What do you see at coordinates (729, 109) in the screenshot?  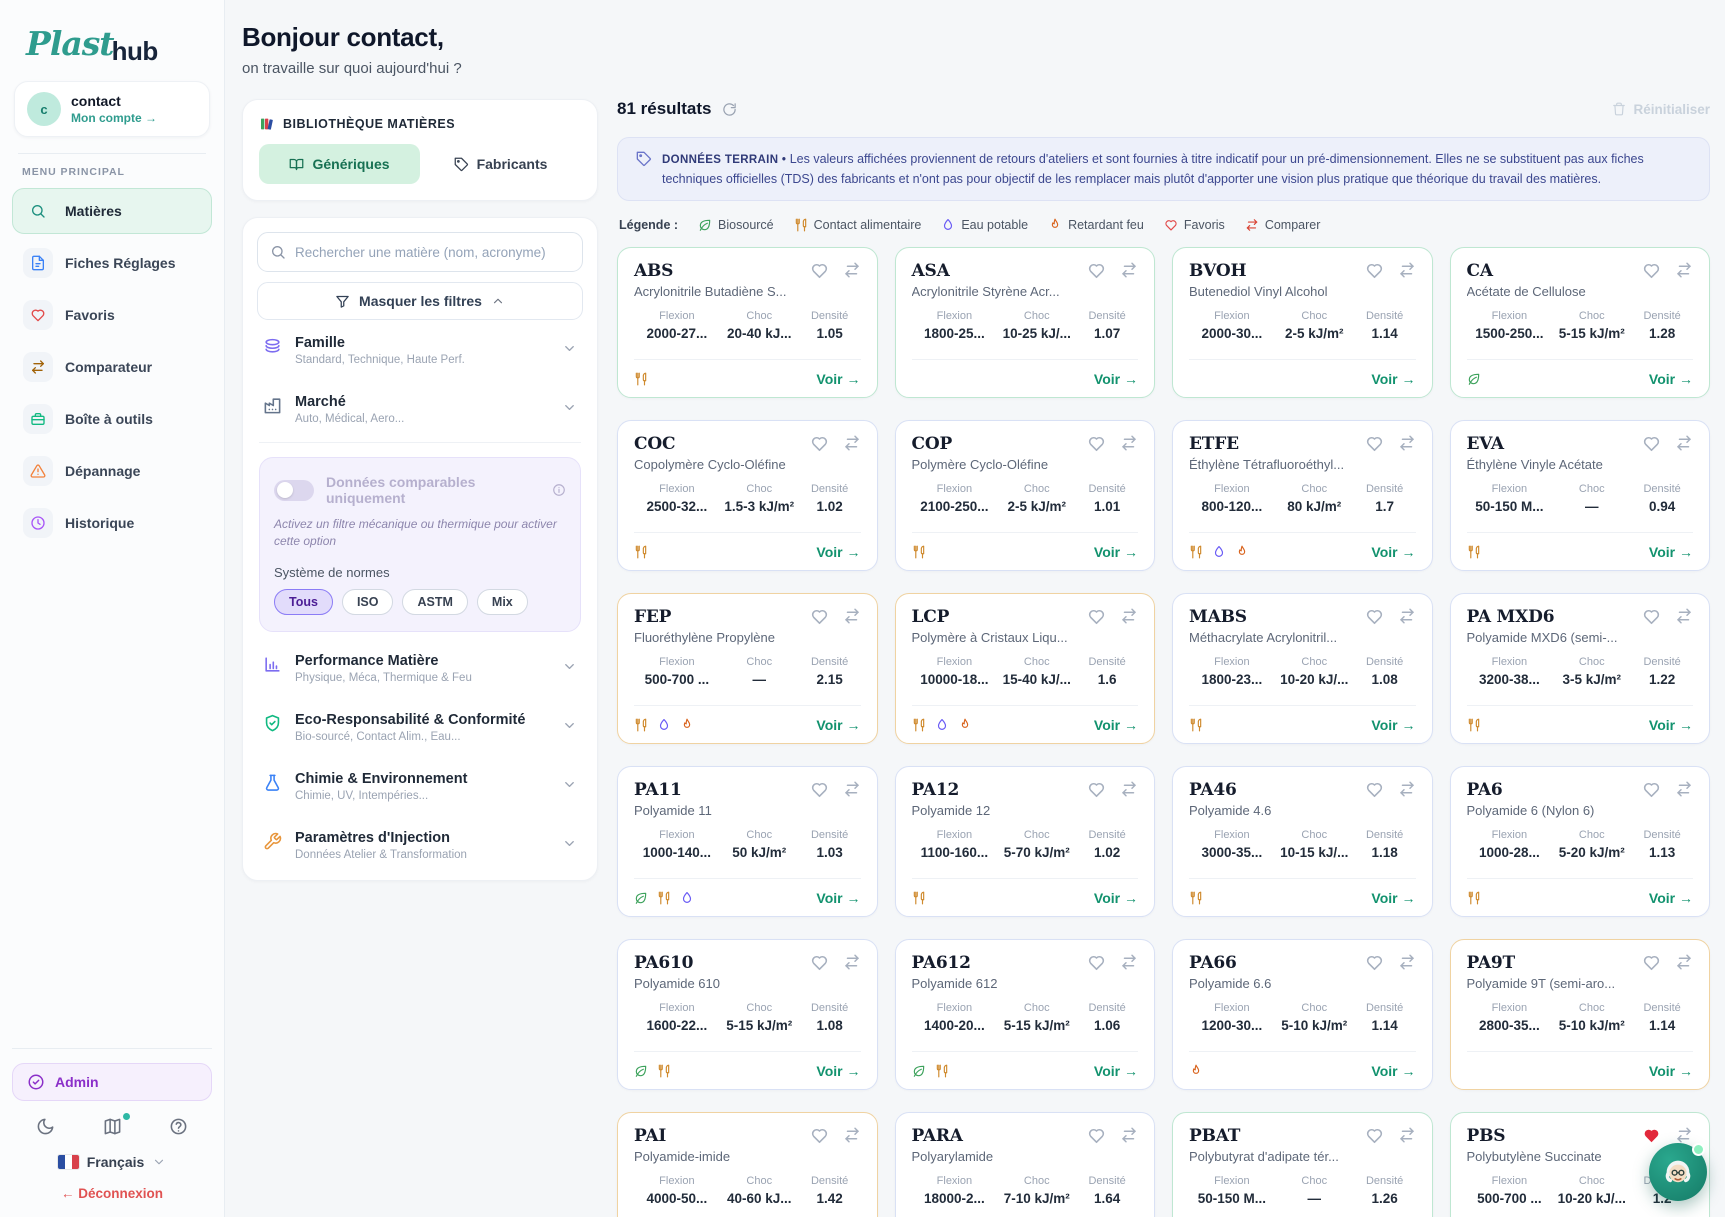 I see `refresh-icon` at bounding box center [729, 109].